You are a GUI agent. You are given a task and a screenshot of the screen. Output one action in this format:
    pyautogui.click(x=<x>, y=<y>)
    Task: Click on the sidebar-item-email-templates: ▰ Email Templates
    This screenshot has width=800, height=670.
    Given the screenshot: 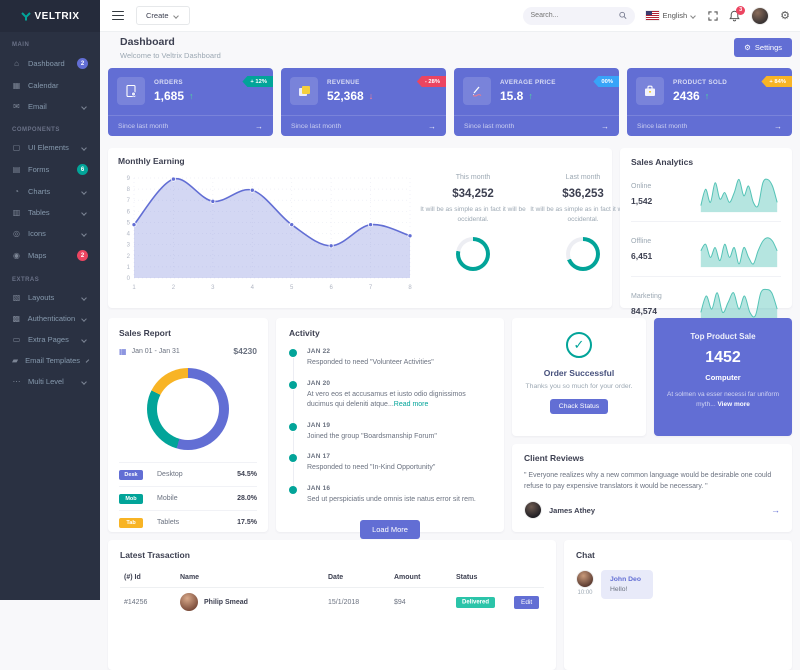 What is the action you would take?
    pyautogui.click(x=50, y=360)
    